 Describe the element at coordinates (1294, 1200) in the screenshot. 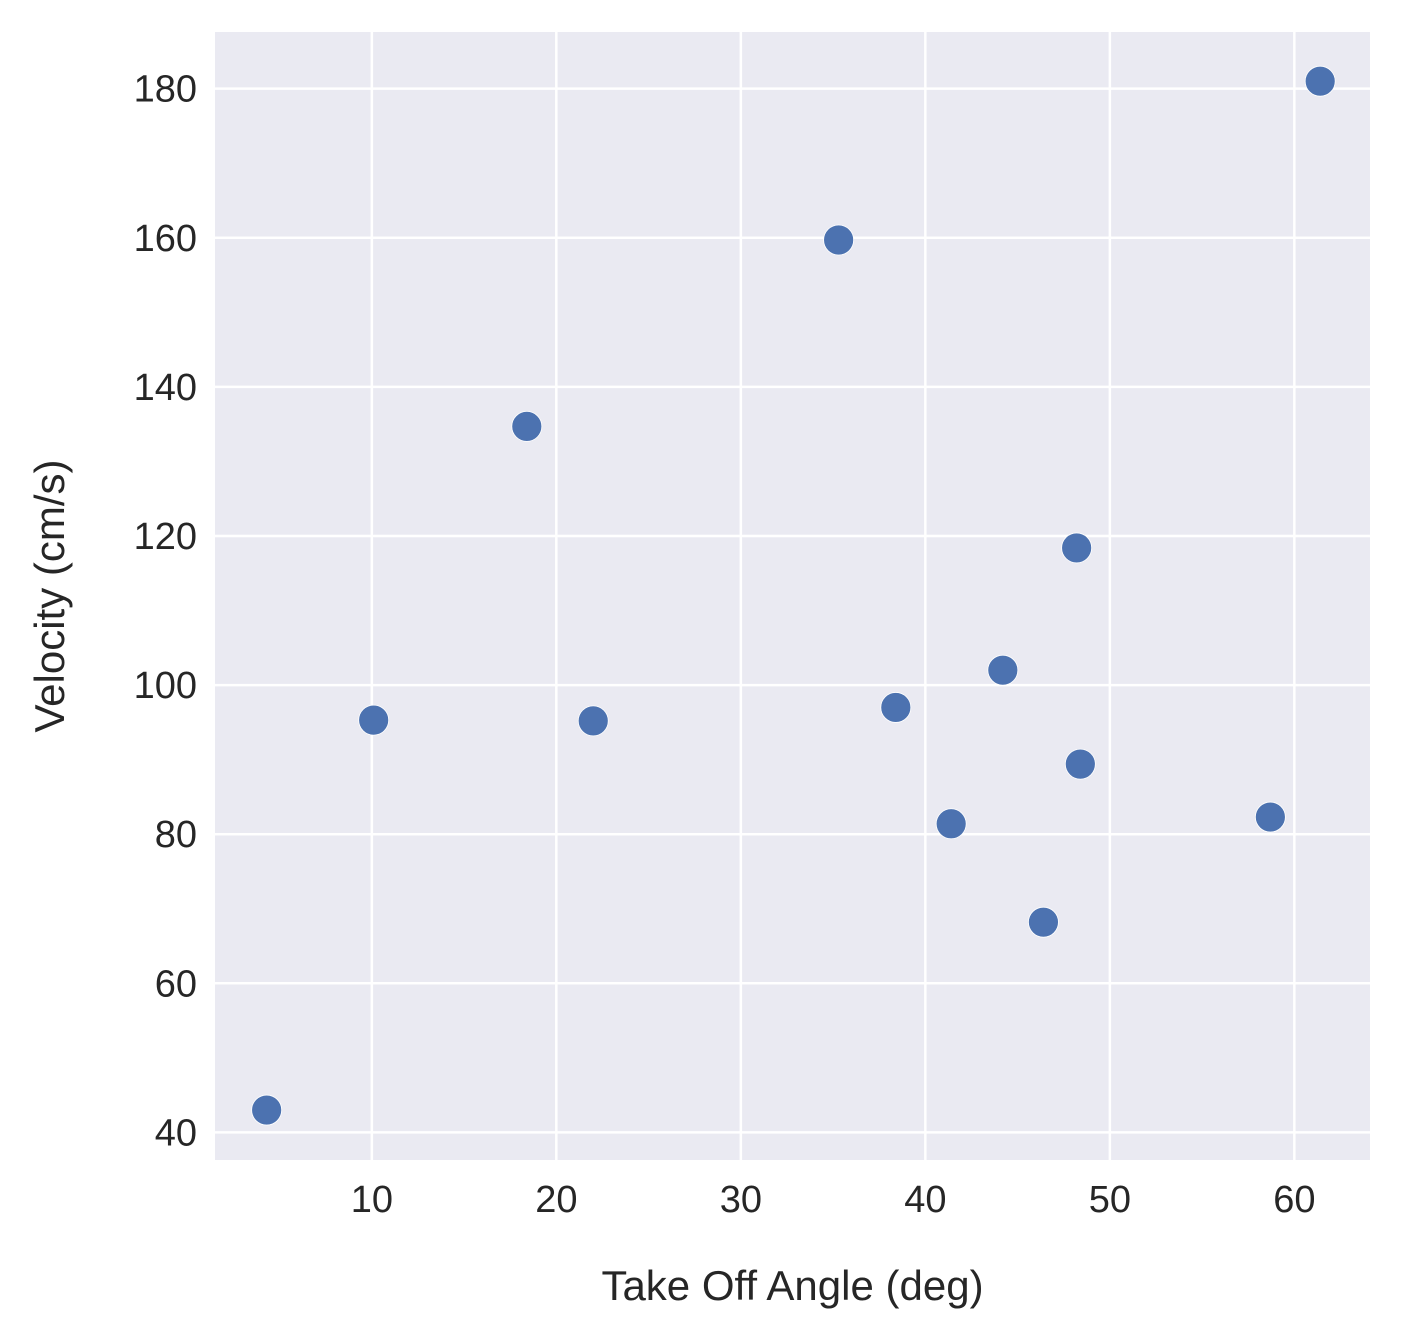

I see `x-tick-label: 60` at that location.